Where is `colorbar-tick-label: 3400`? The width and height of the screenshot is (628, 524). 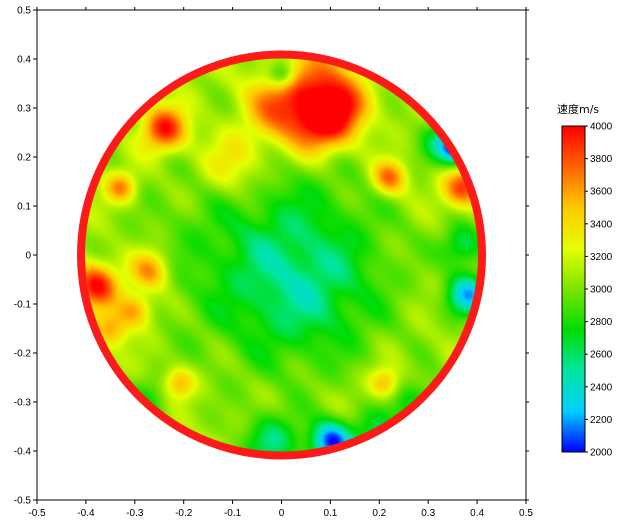 colorbar-tick-label: 3400 is located at coordinates (601, 224).